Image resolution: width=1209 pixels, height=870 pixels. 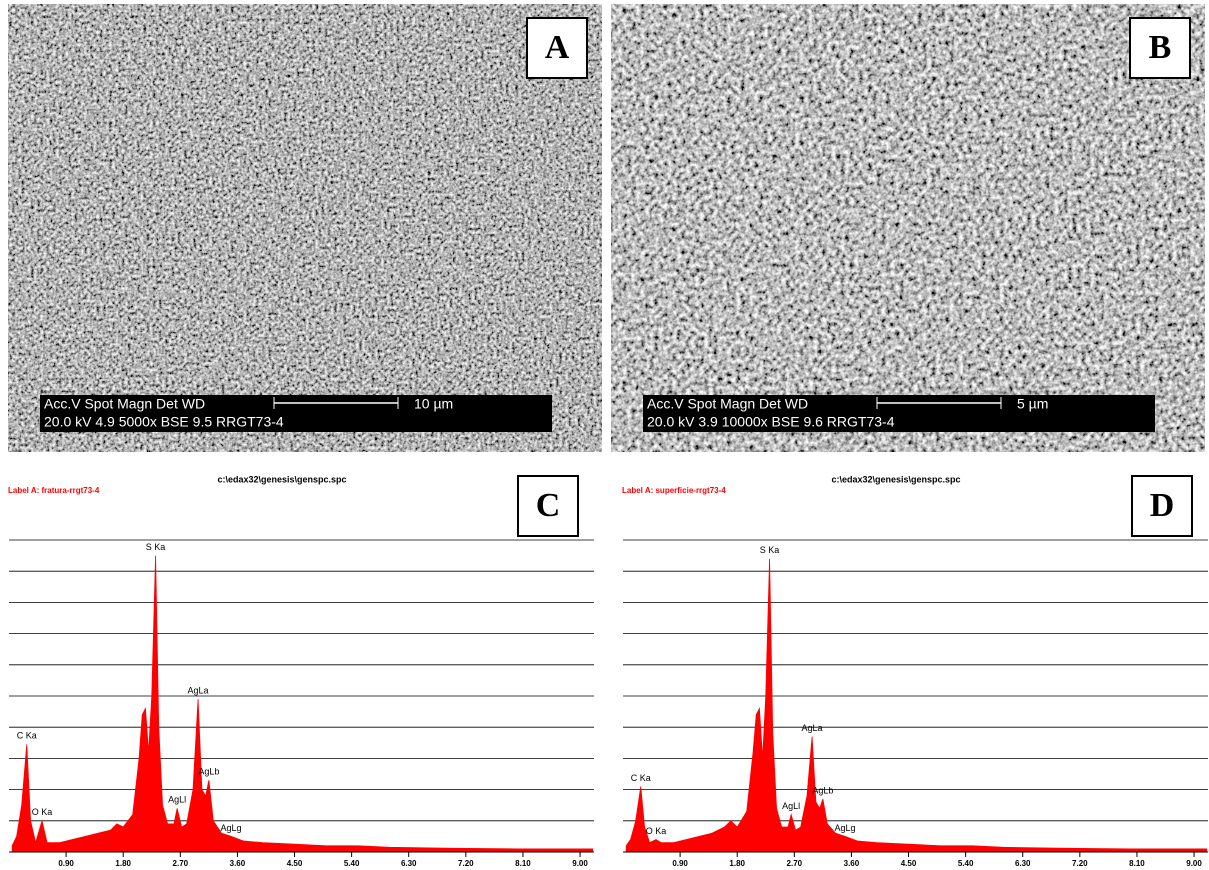 I want to click on spectrum-subtitle: Label A: superficie-rrgt73-4, so click(x=674, y=490).